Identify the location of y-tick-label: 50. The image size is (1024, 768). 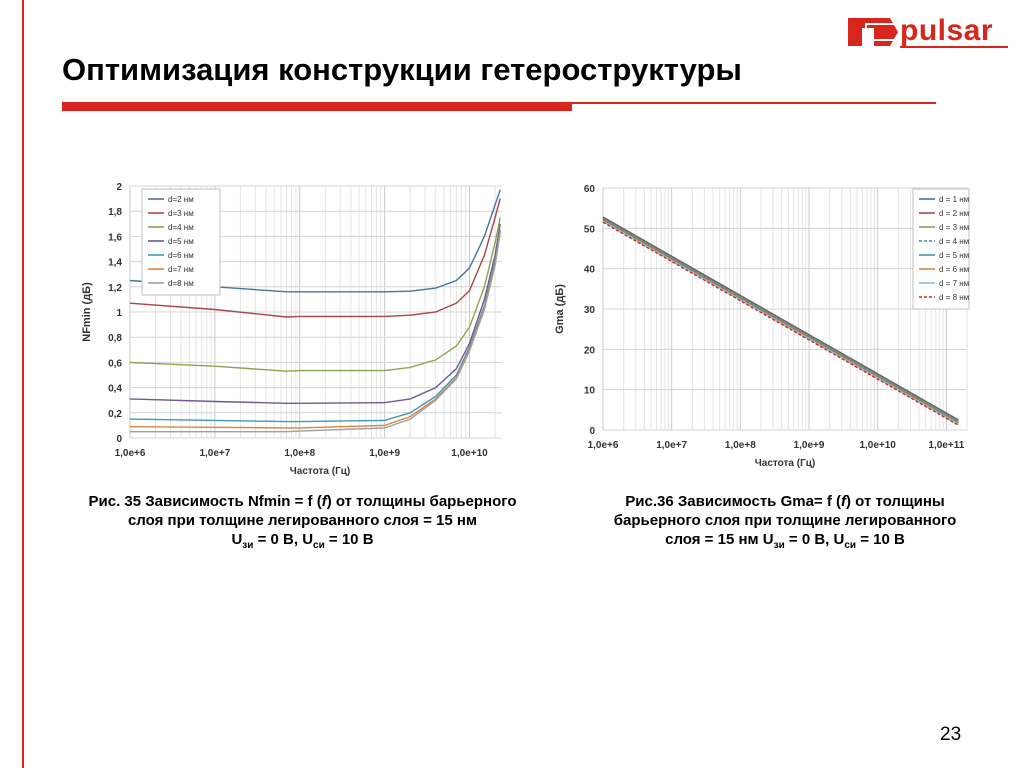
(590, 229).